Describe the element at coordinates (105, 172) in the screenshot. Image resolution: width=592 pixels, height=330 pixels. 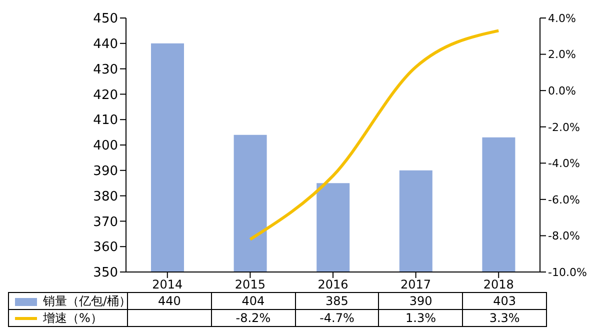
I see `y-tick-label: 390` at that location.